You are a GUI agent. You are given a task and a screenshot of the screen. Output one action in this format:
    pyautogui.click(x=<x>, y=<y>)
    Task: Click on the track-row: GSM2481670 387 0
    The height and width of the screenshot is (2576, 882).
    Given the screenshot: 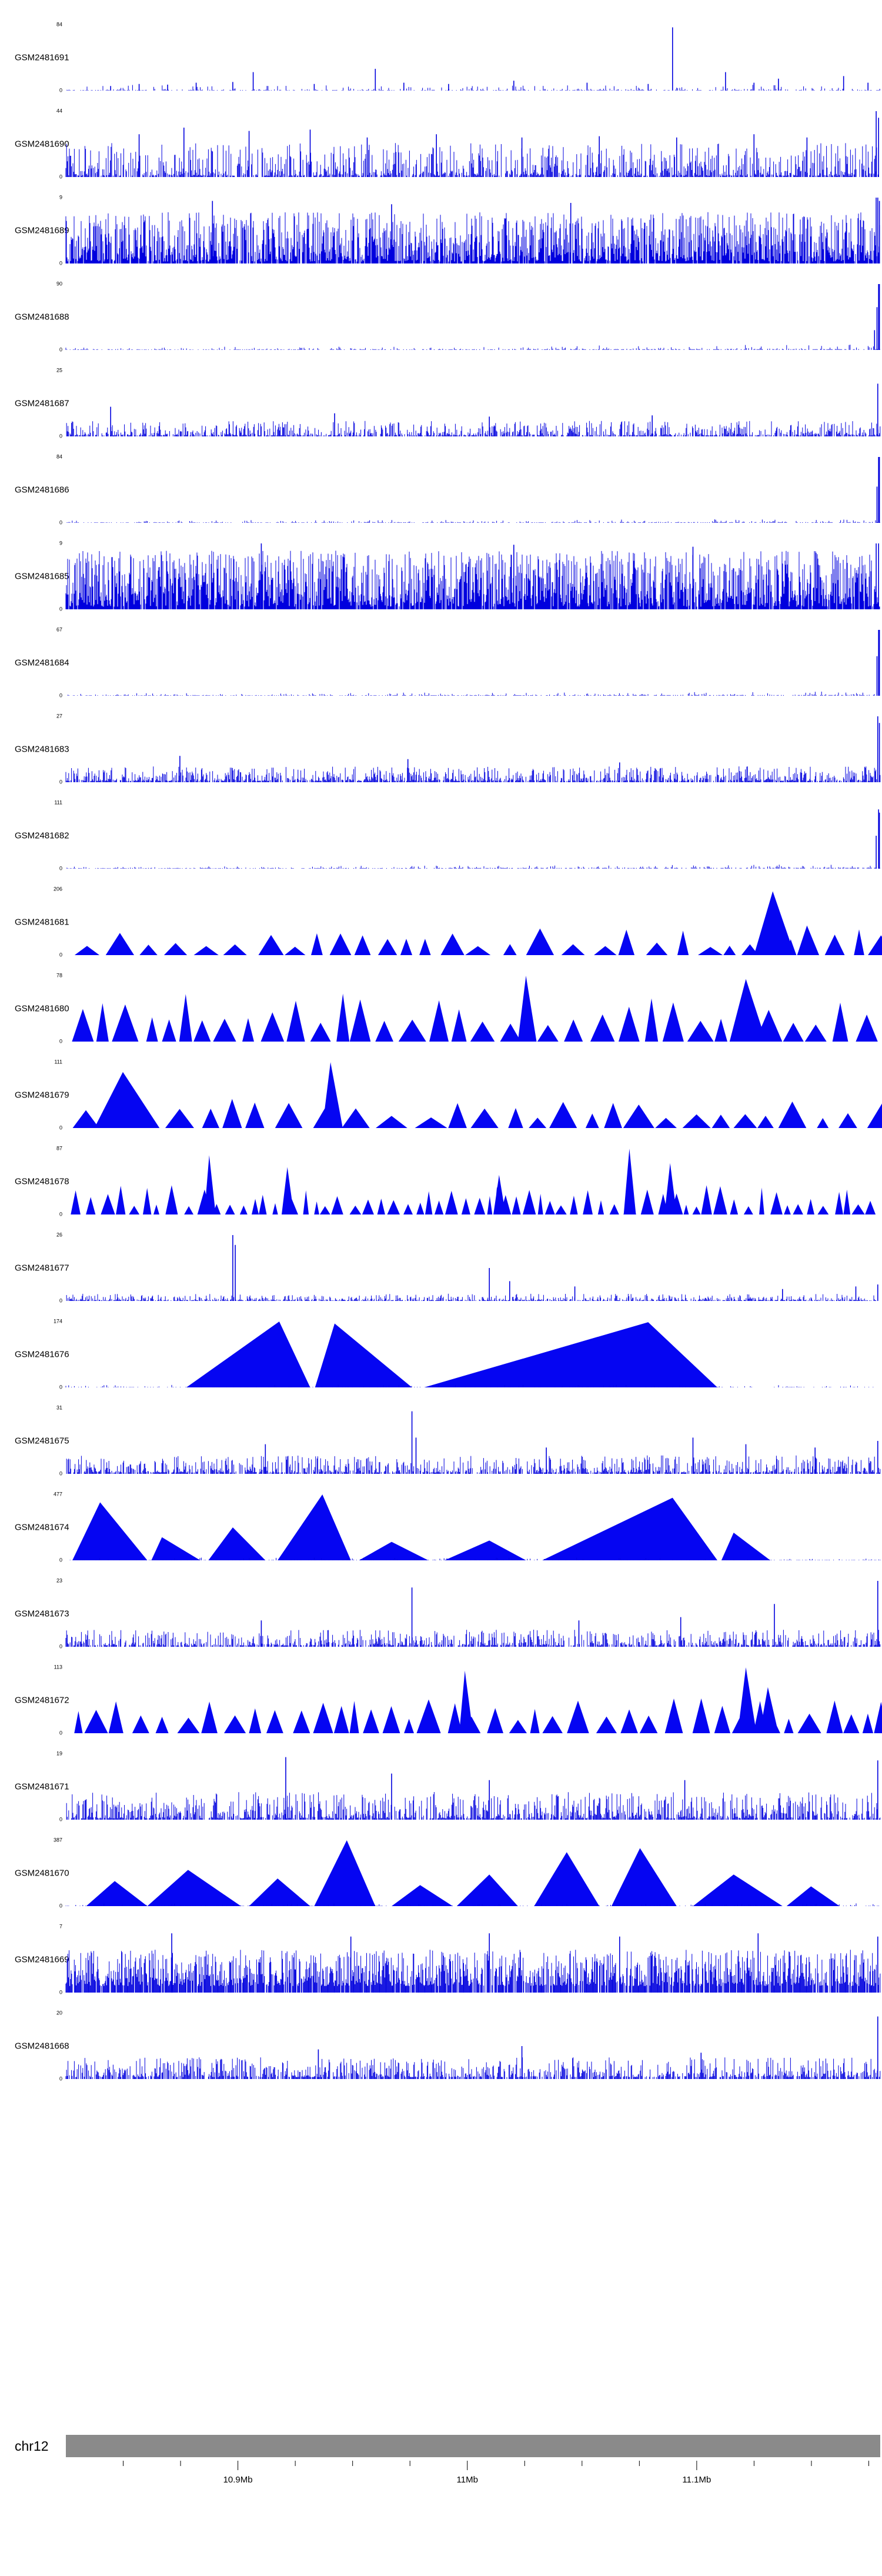 What is the action you would take?
    pyautogui.click(x=441, y=1876)
    